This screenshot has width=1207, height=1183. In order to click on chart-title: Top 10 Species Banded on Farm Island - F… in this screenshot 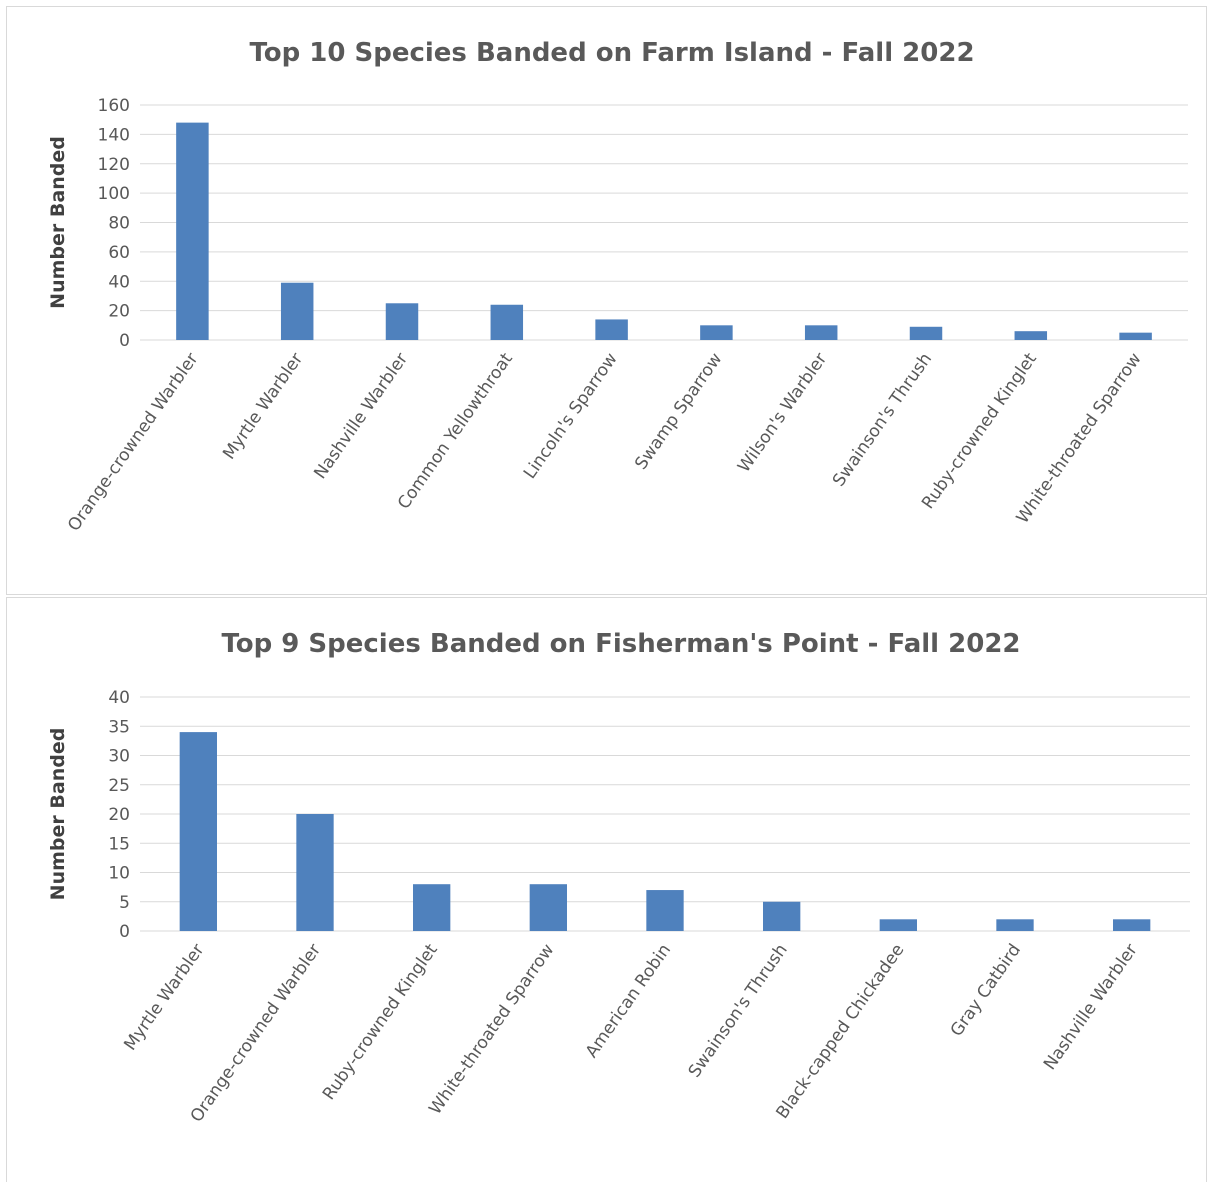, I will do `click(611, 53)`.